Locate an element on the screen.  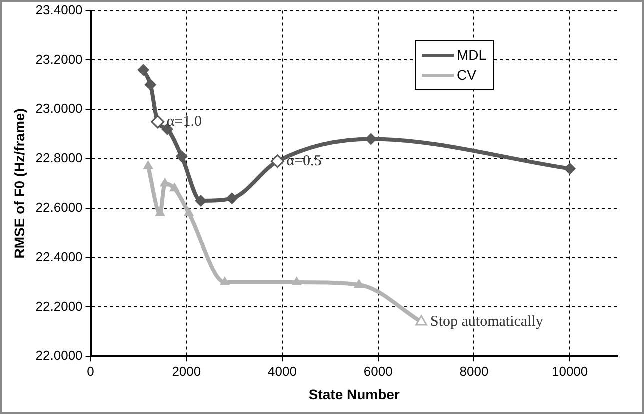
y-tick-label: 22.6000 is located at coordinates (59, 207).